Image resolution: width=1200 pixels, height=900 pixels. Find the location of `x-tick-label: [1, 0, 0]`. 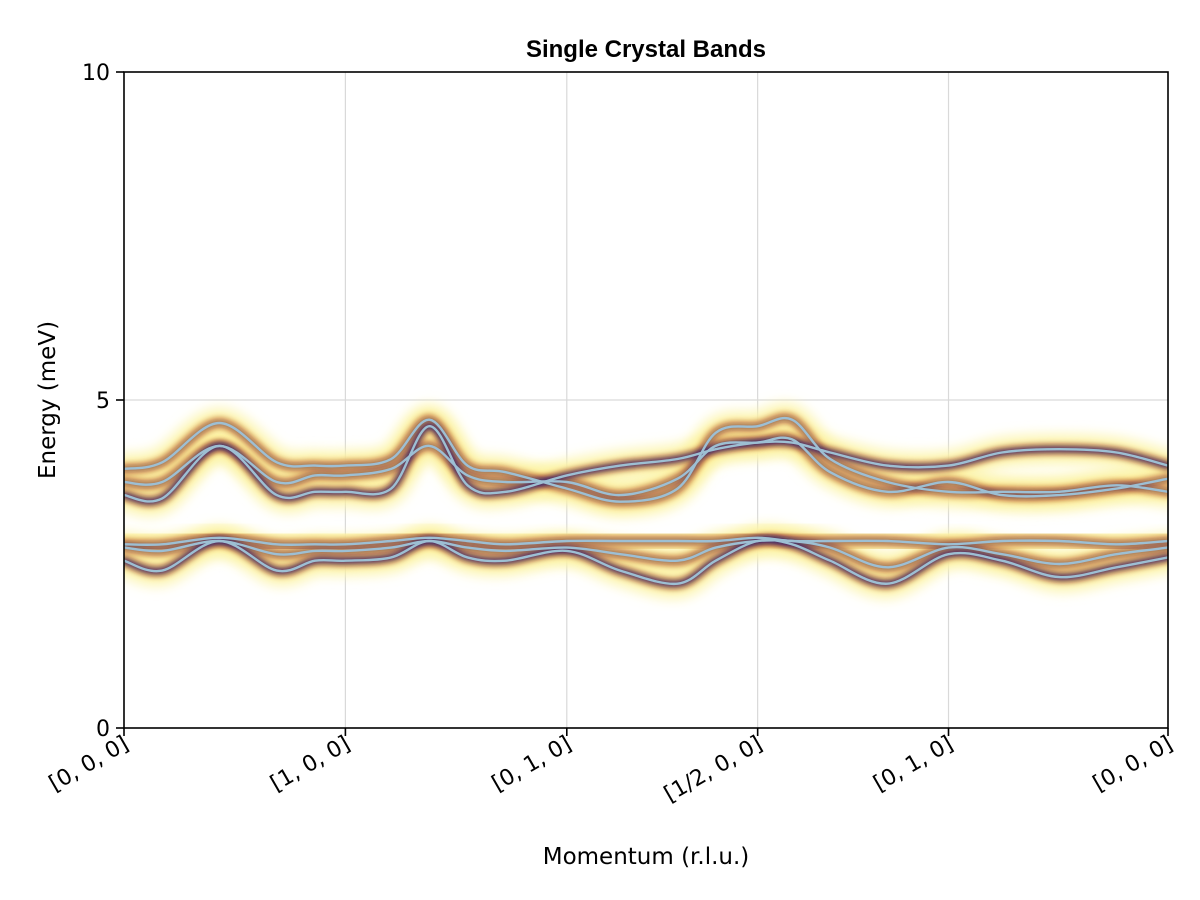

x-tick-label: [1, 0, 0] is located at coordinates (310, 764).